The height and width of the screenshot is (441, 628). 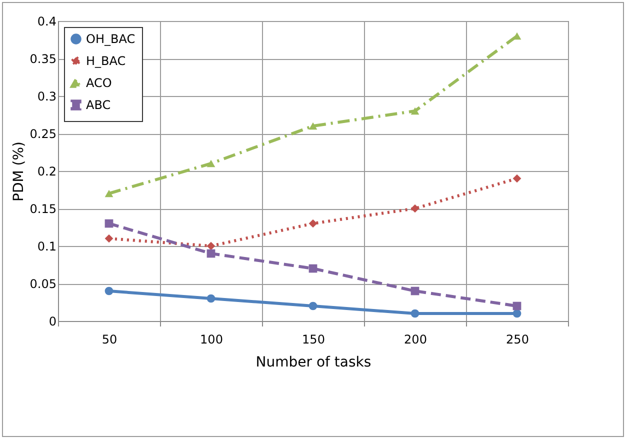 I want to click on y-axis-title: PDM (%), so click(x=18, y=172).